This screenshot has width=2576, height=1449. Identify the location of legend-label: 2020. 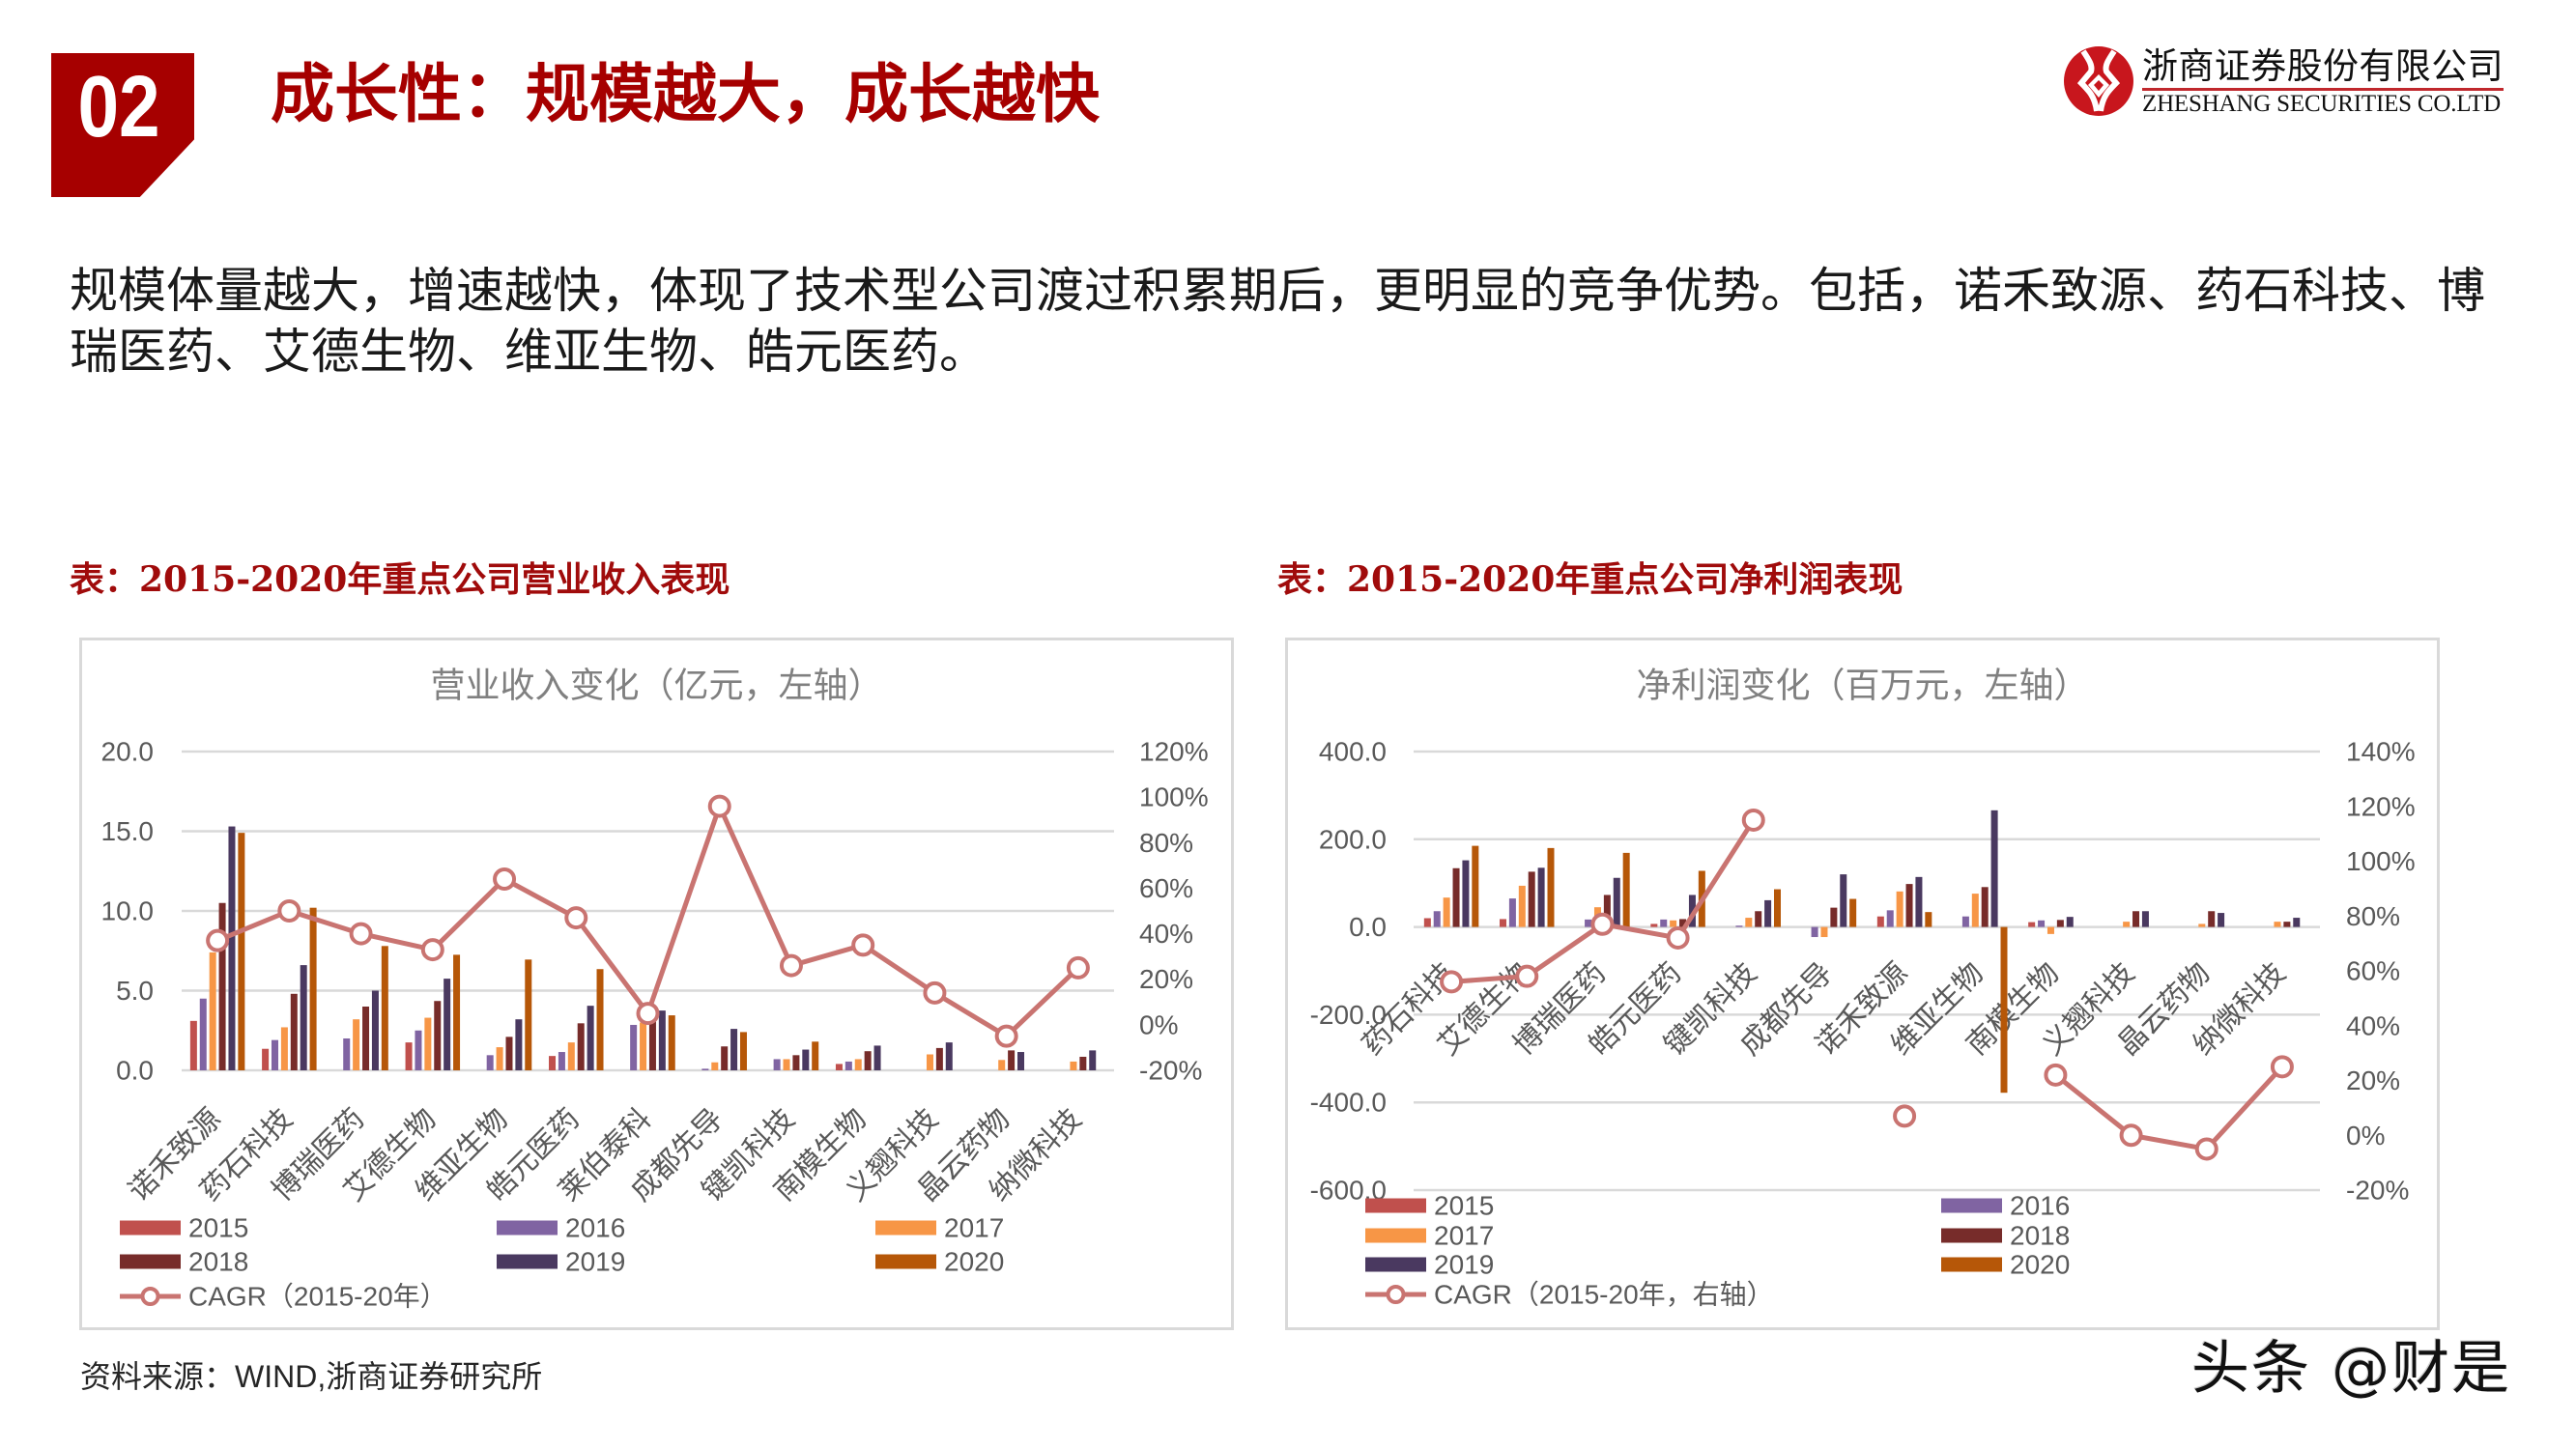
(974, 1262).